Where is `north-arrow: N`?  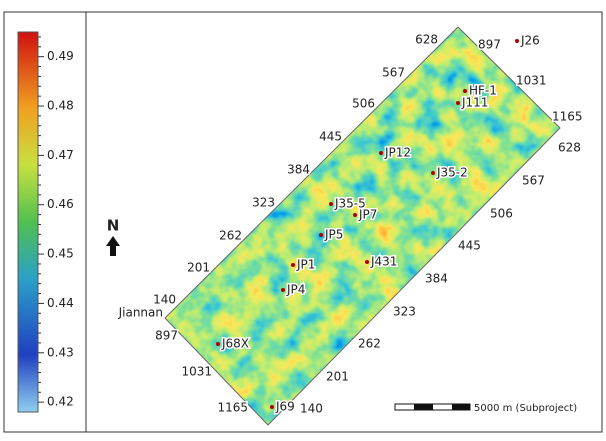
north-arrow: N is located at coordinates (113, 236).